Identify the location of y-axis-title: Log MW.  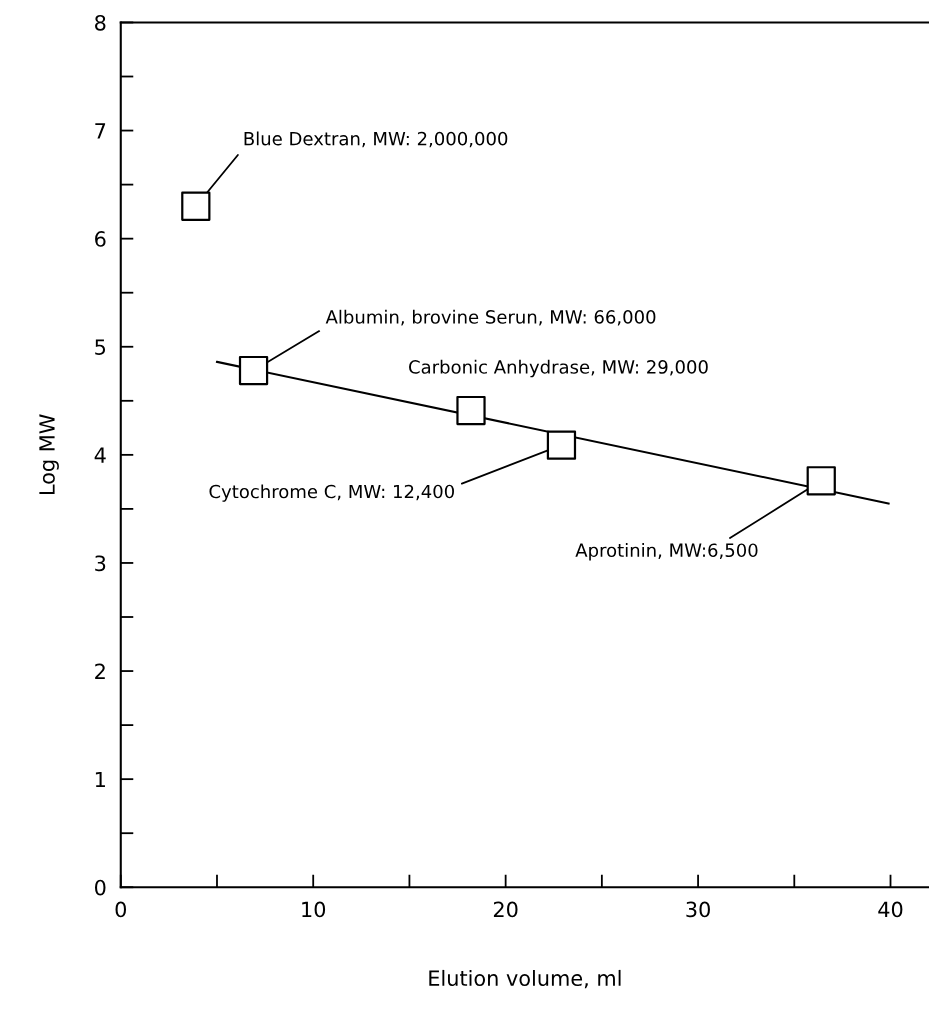
(49, 454).